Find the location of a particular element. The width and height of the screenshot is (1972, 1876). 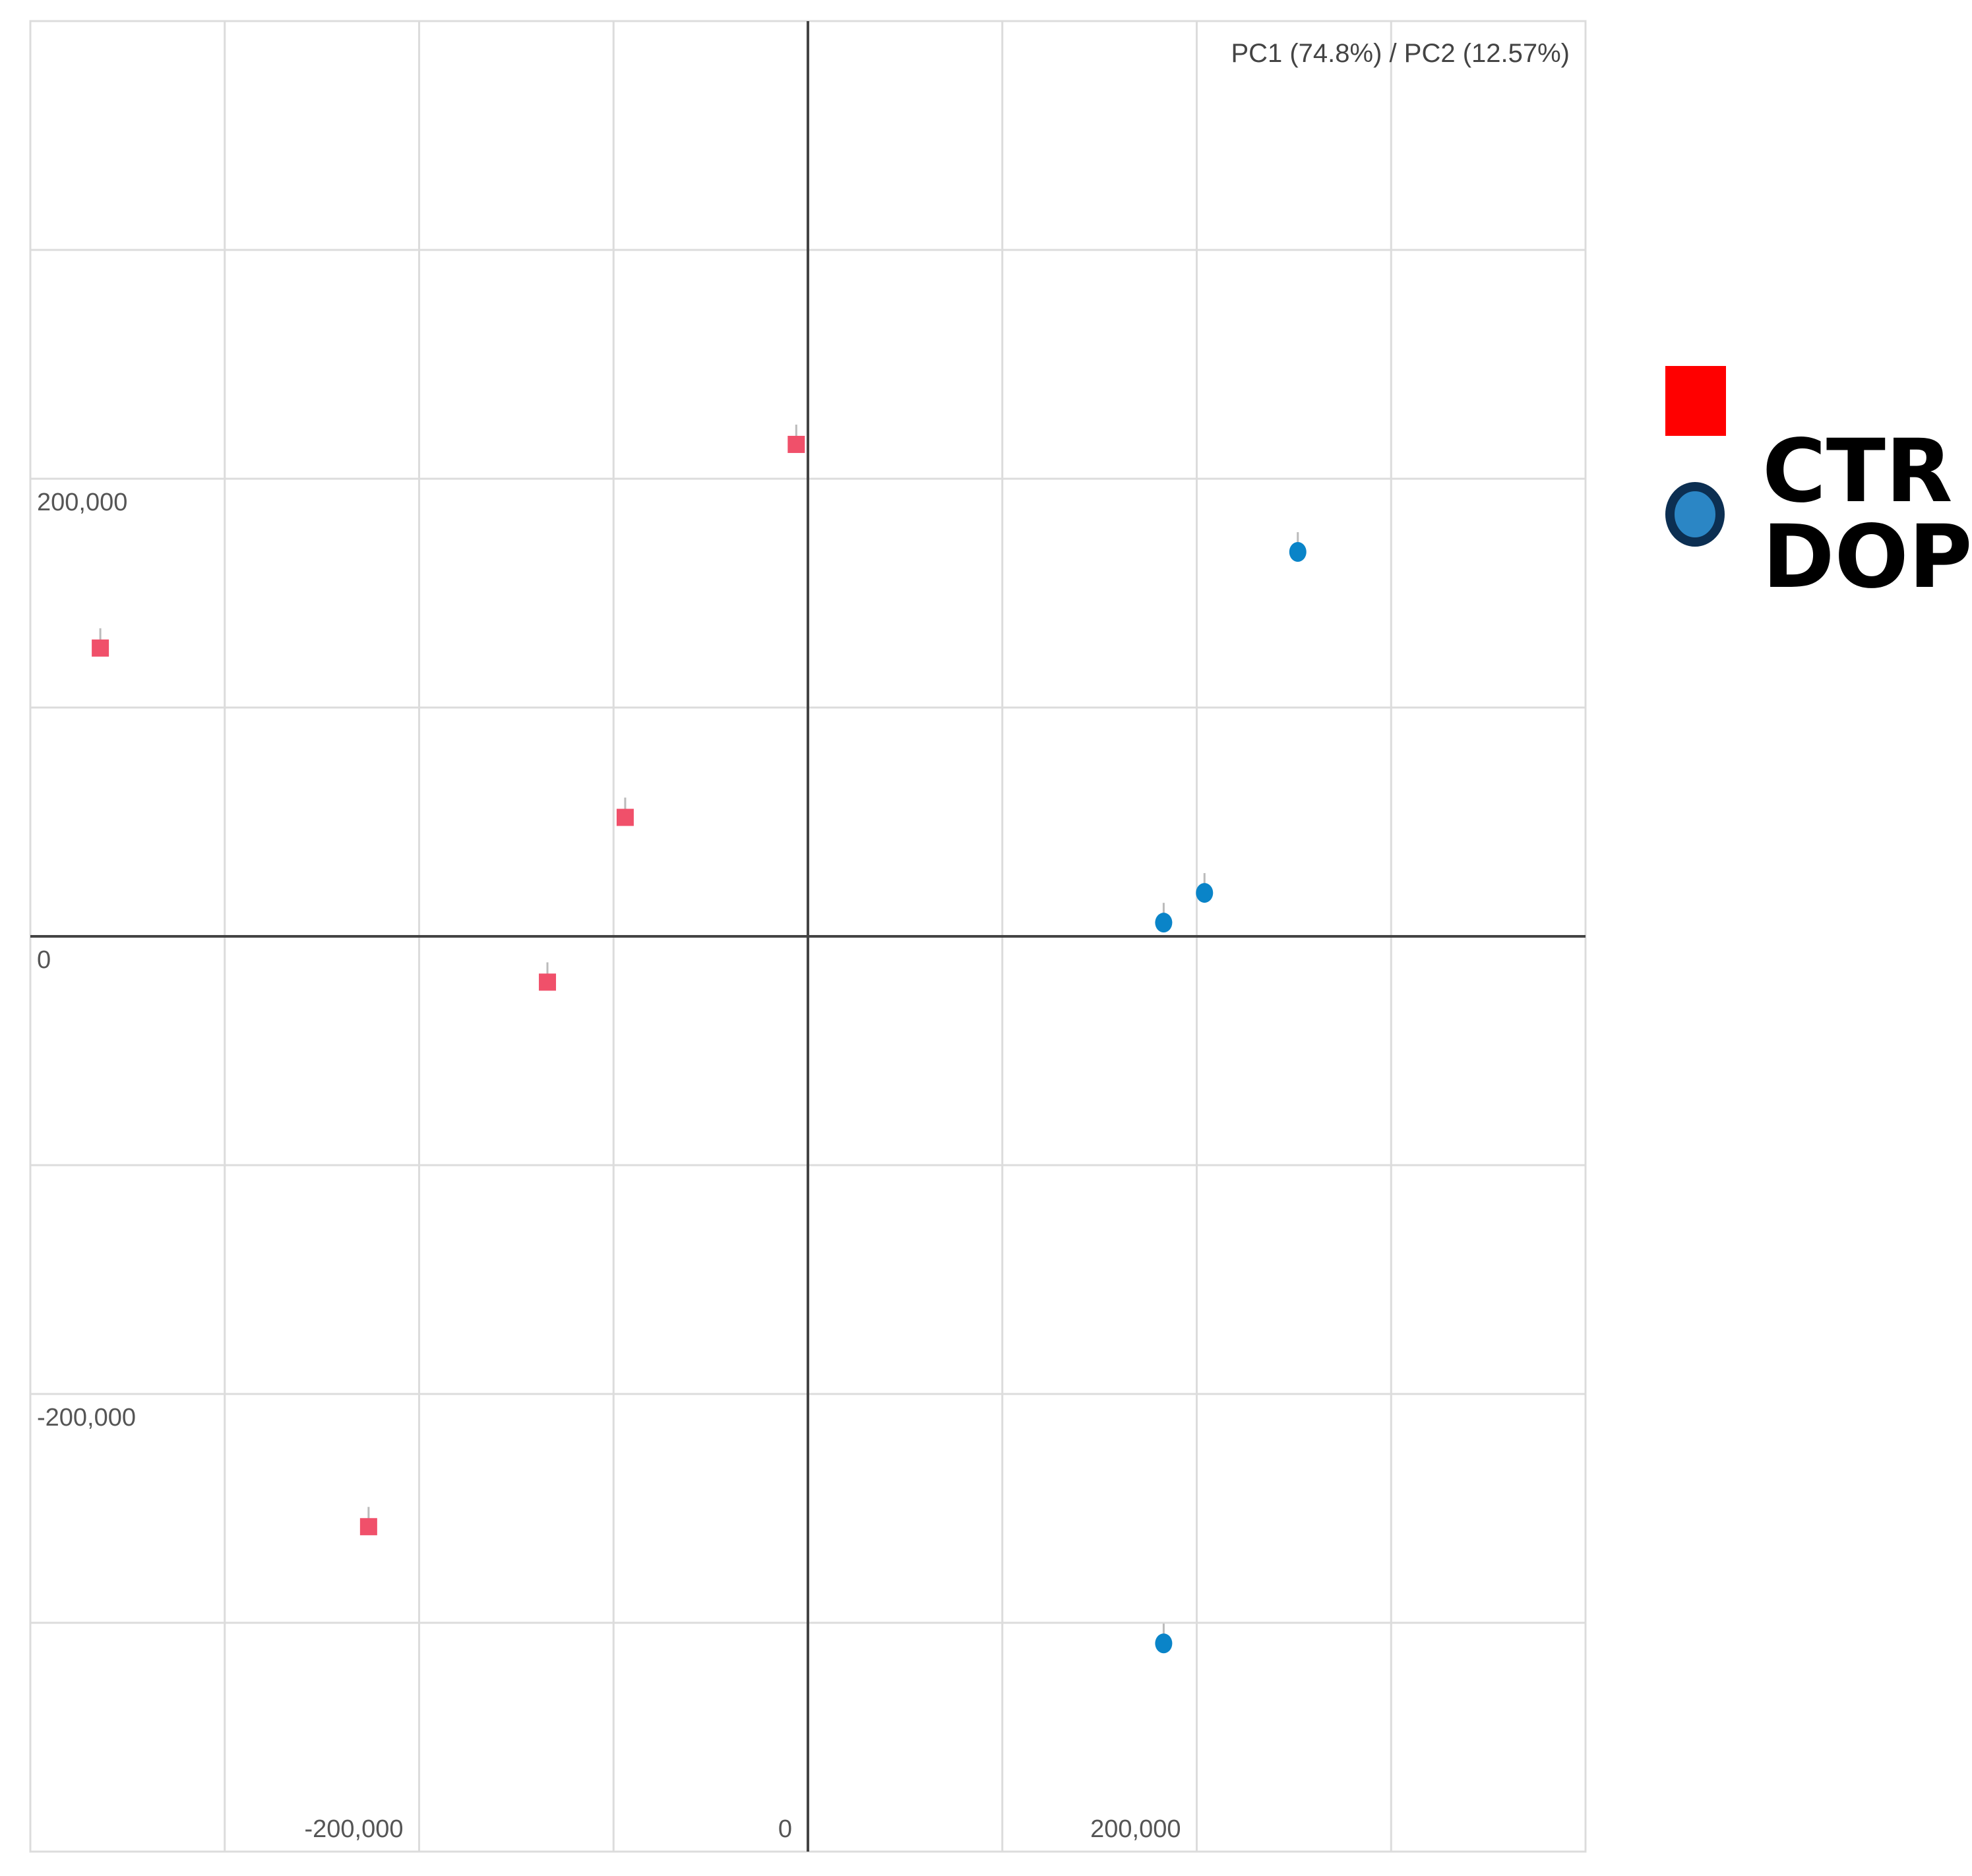

x-tick-label: 200,000 is located at coordinates (1136, 1829).